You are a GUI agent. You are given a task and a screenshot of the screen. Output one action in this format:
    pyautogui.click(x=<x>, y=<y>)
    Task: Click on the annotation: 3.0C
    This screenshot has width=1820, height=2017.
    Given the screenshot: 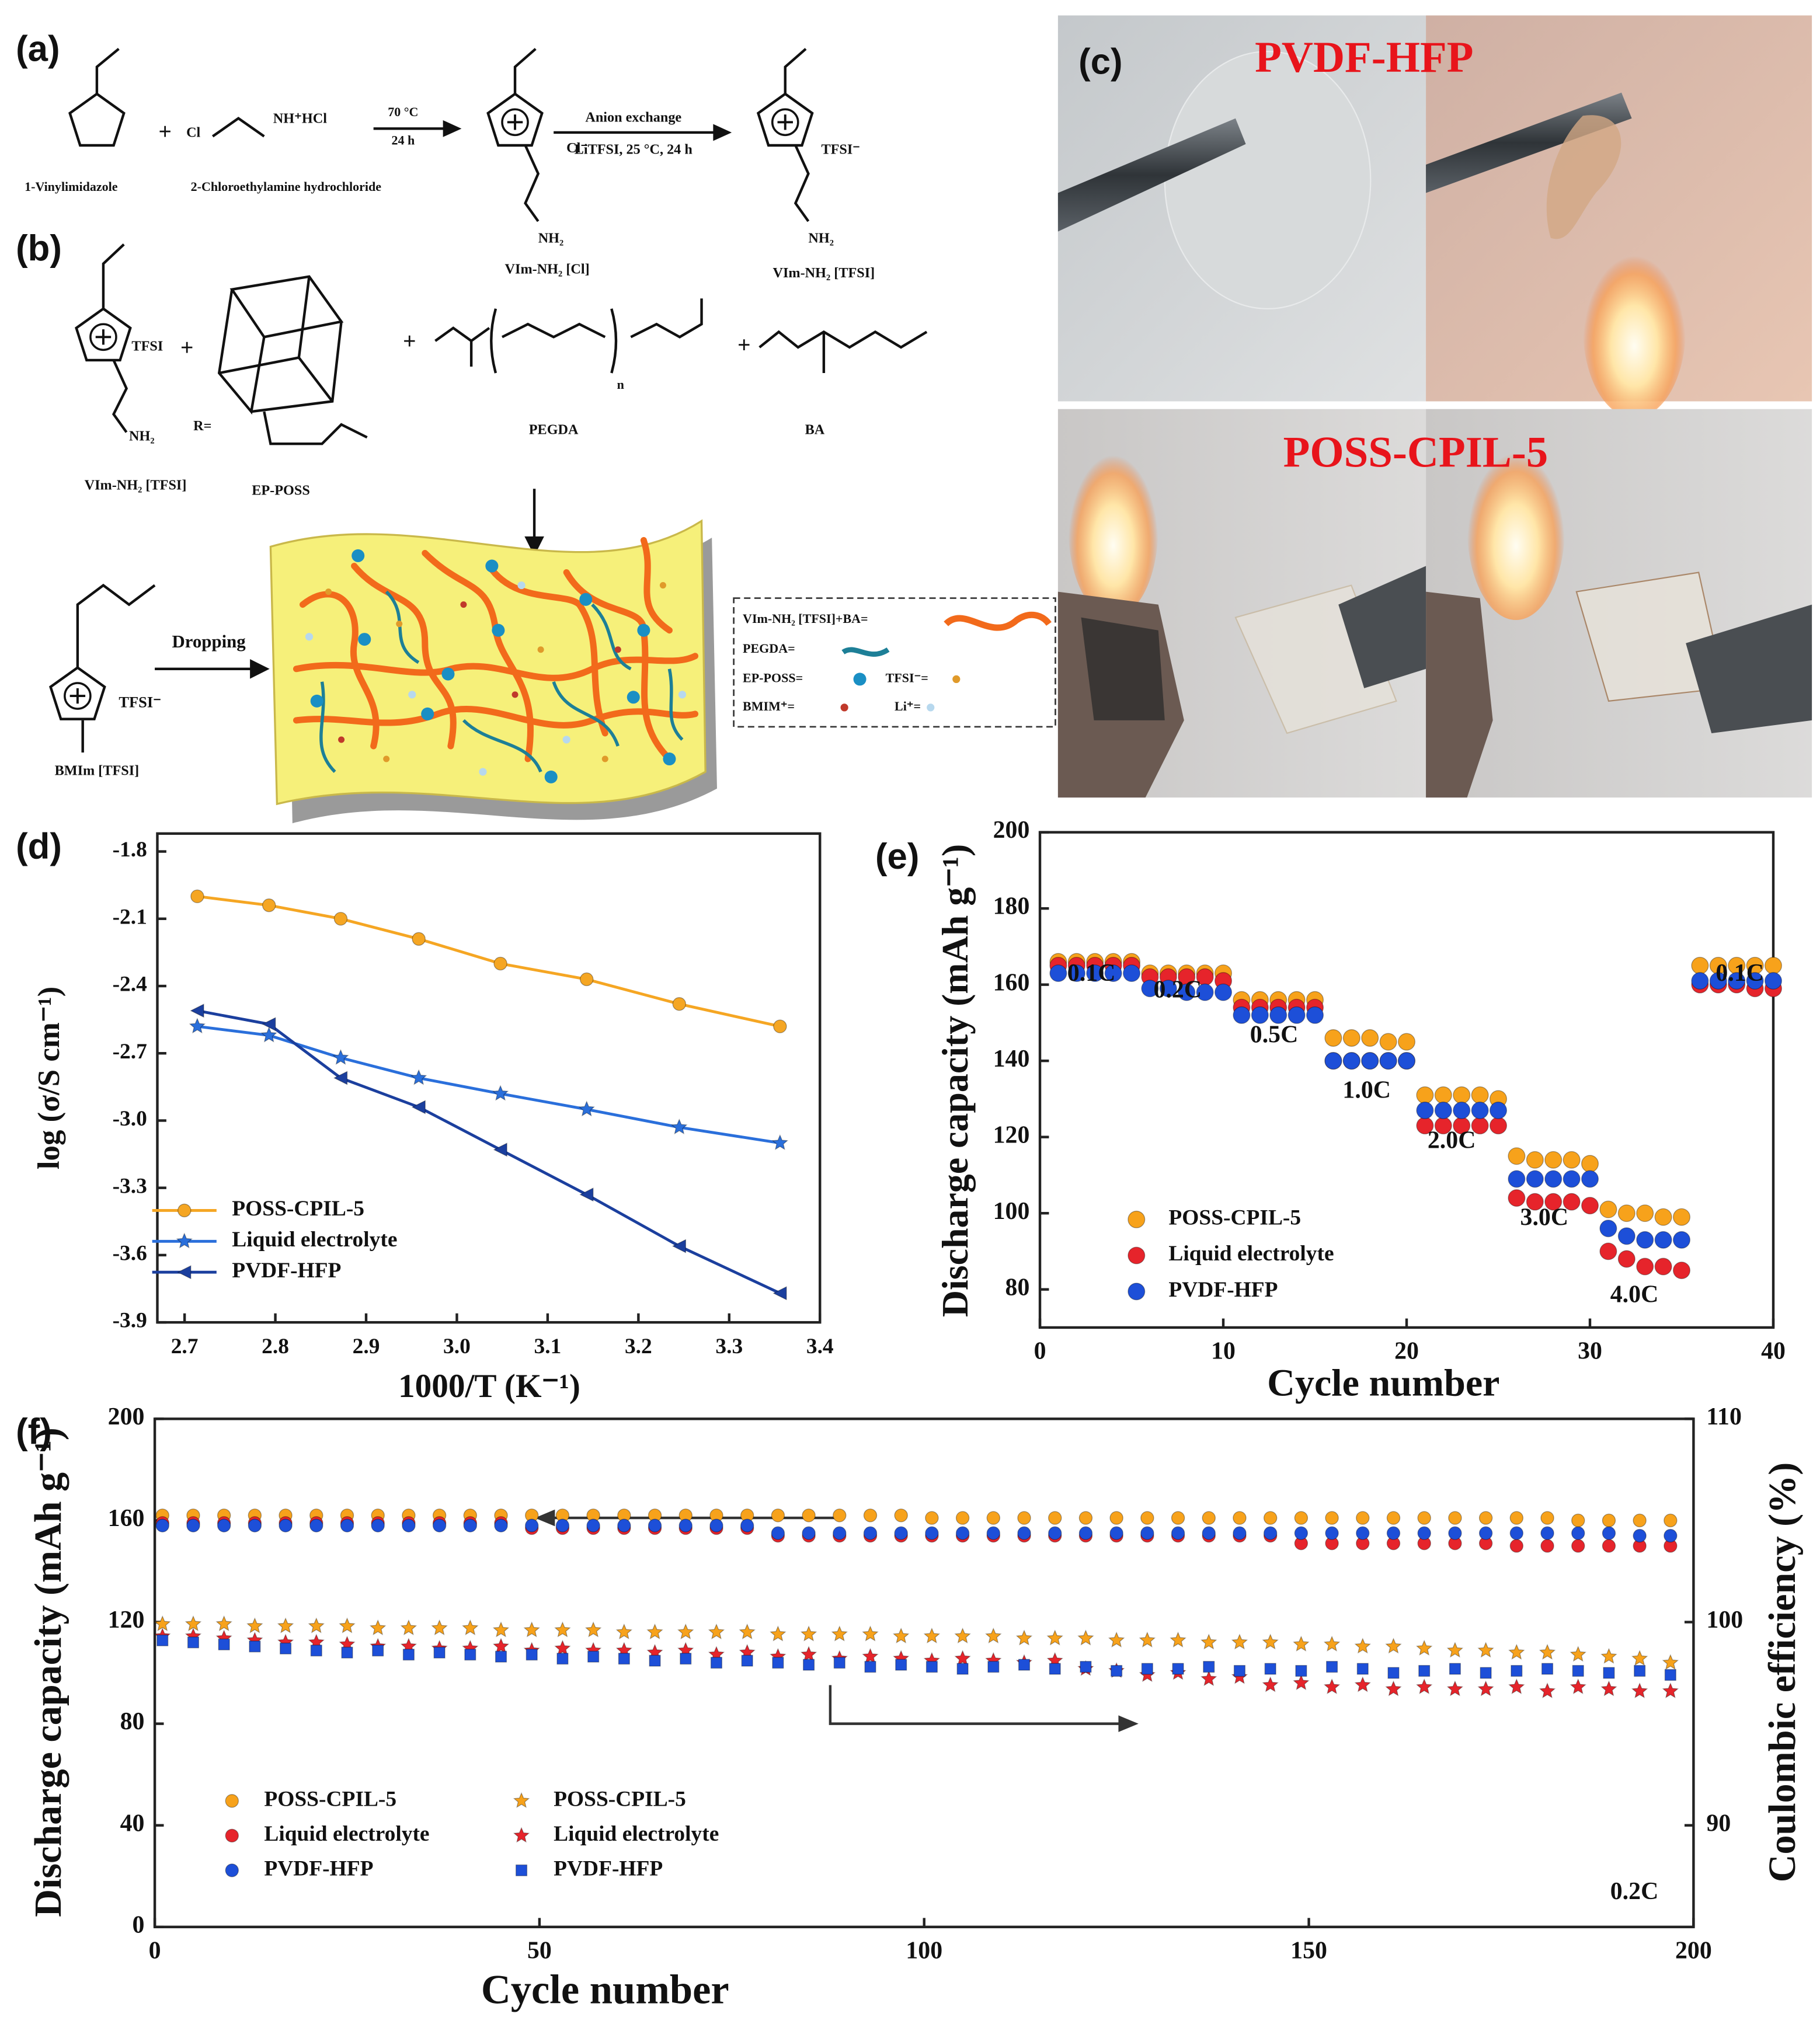 What is the action you would take?
    pyautogui.click(x=1544, y=1217)
    